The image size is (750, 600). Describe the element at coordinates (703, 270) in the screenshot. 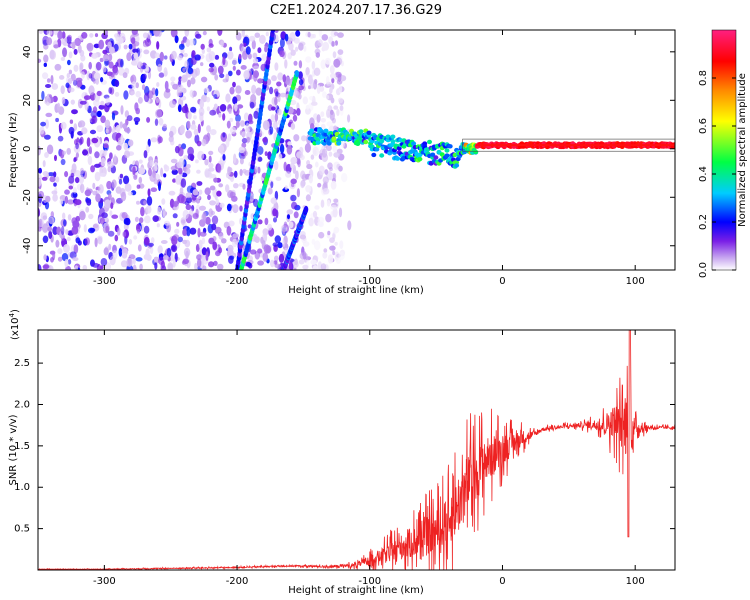

I see `colorbar-tick-label: 0.0` at that location.